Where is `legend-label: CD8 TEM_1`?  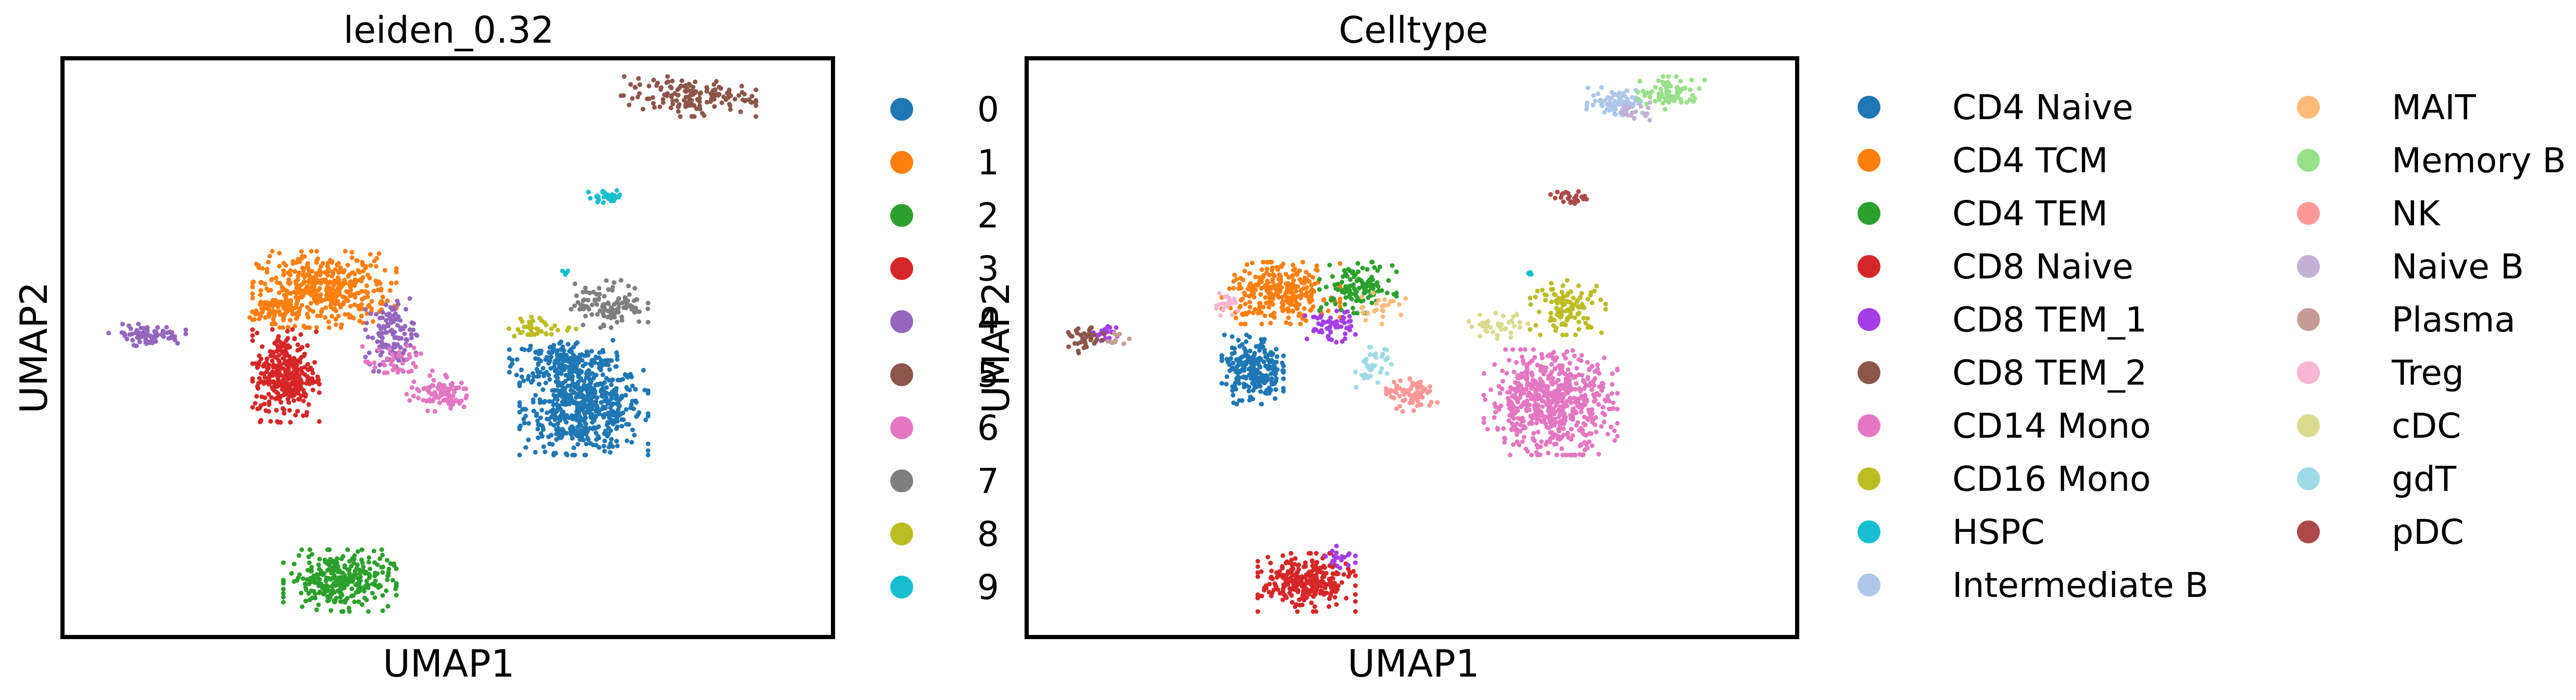
legend-label: CD8 TEM_1 is located at coordinates (2049, 320).